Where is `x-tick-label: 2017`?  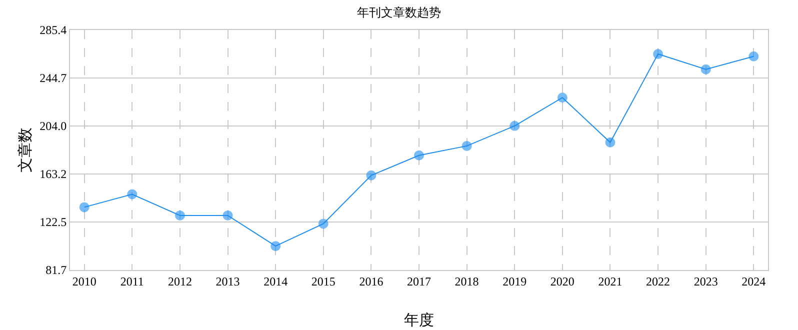 x-tick-label: 2017 is located at coordinates (419, 281).